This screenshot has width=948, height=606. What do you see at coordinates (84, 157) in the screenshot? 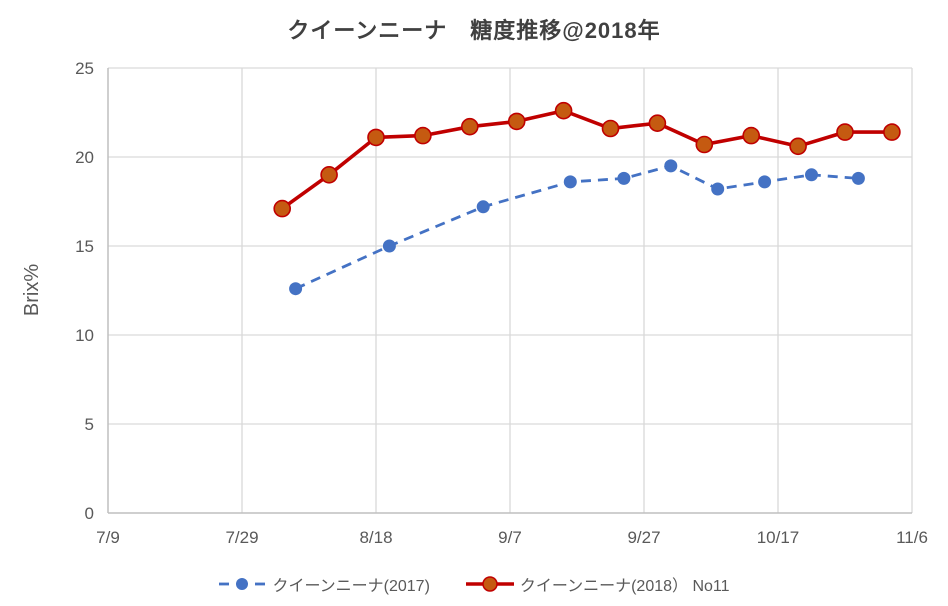
I see `y-tick-label: 20` at bounding box center [84, 157].